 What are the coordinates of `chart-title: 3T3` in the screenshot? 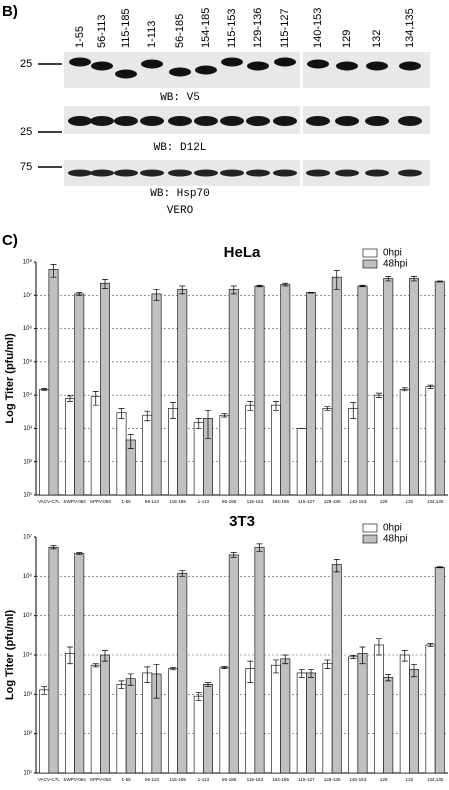 It's located at (242, 521).